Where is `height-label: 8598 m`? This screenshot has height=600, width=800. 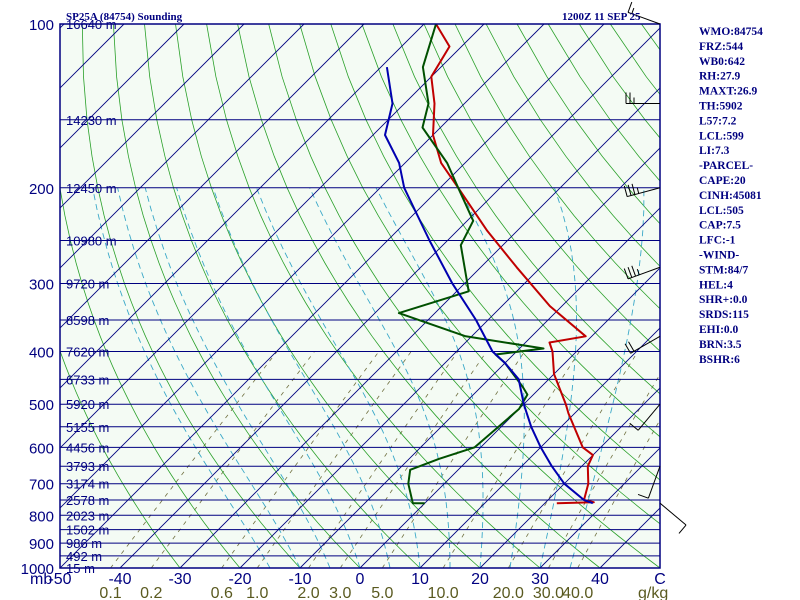 height-label: 8598 m is located at coordinates (87, 320).